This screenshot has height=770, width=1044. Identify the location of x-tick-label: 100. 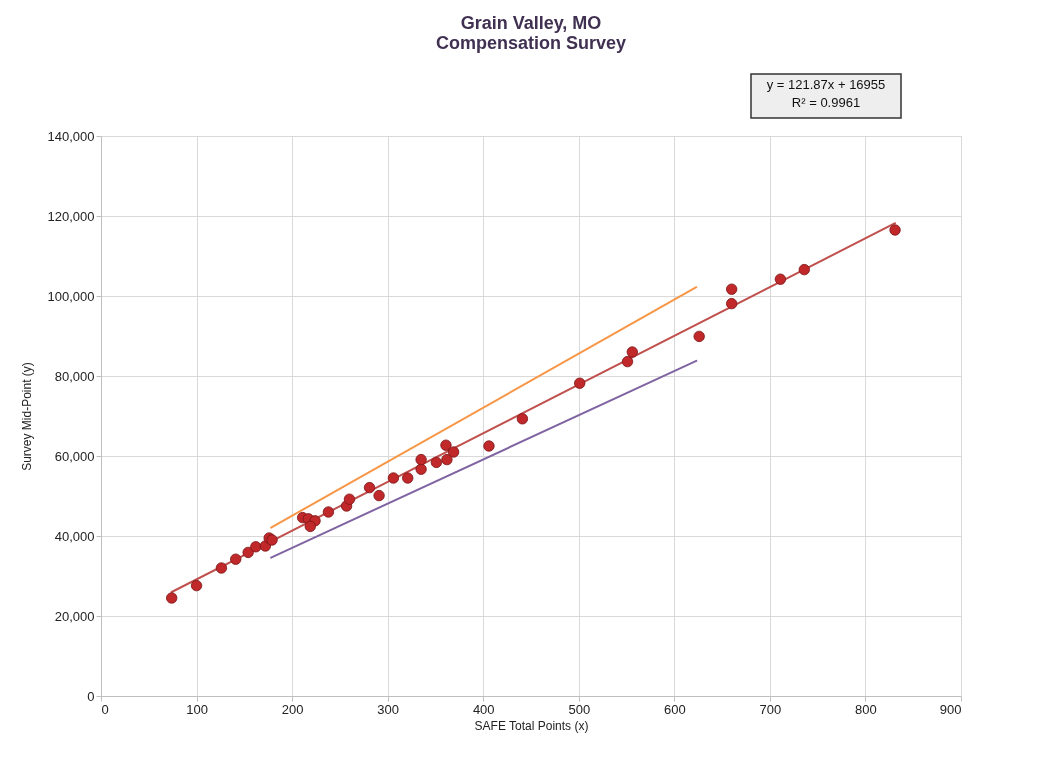
(197, 709).